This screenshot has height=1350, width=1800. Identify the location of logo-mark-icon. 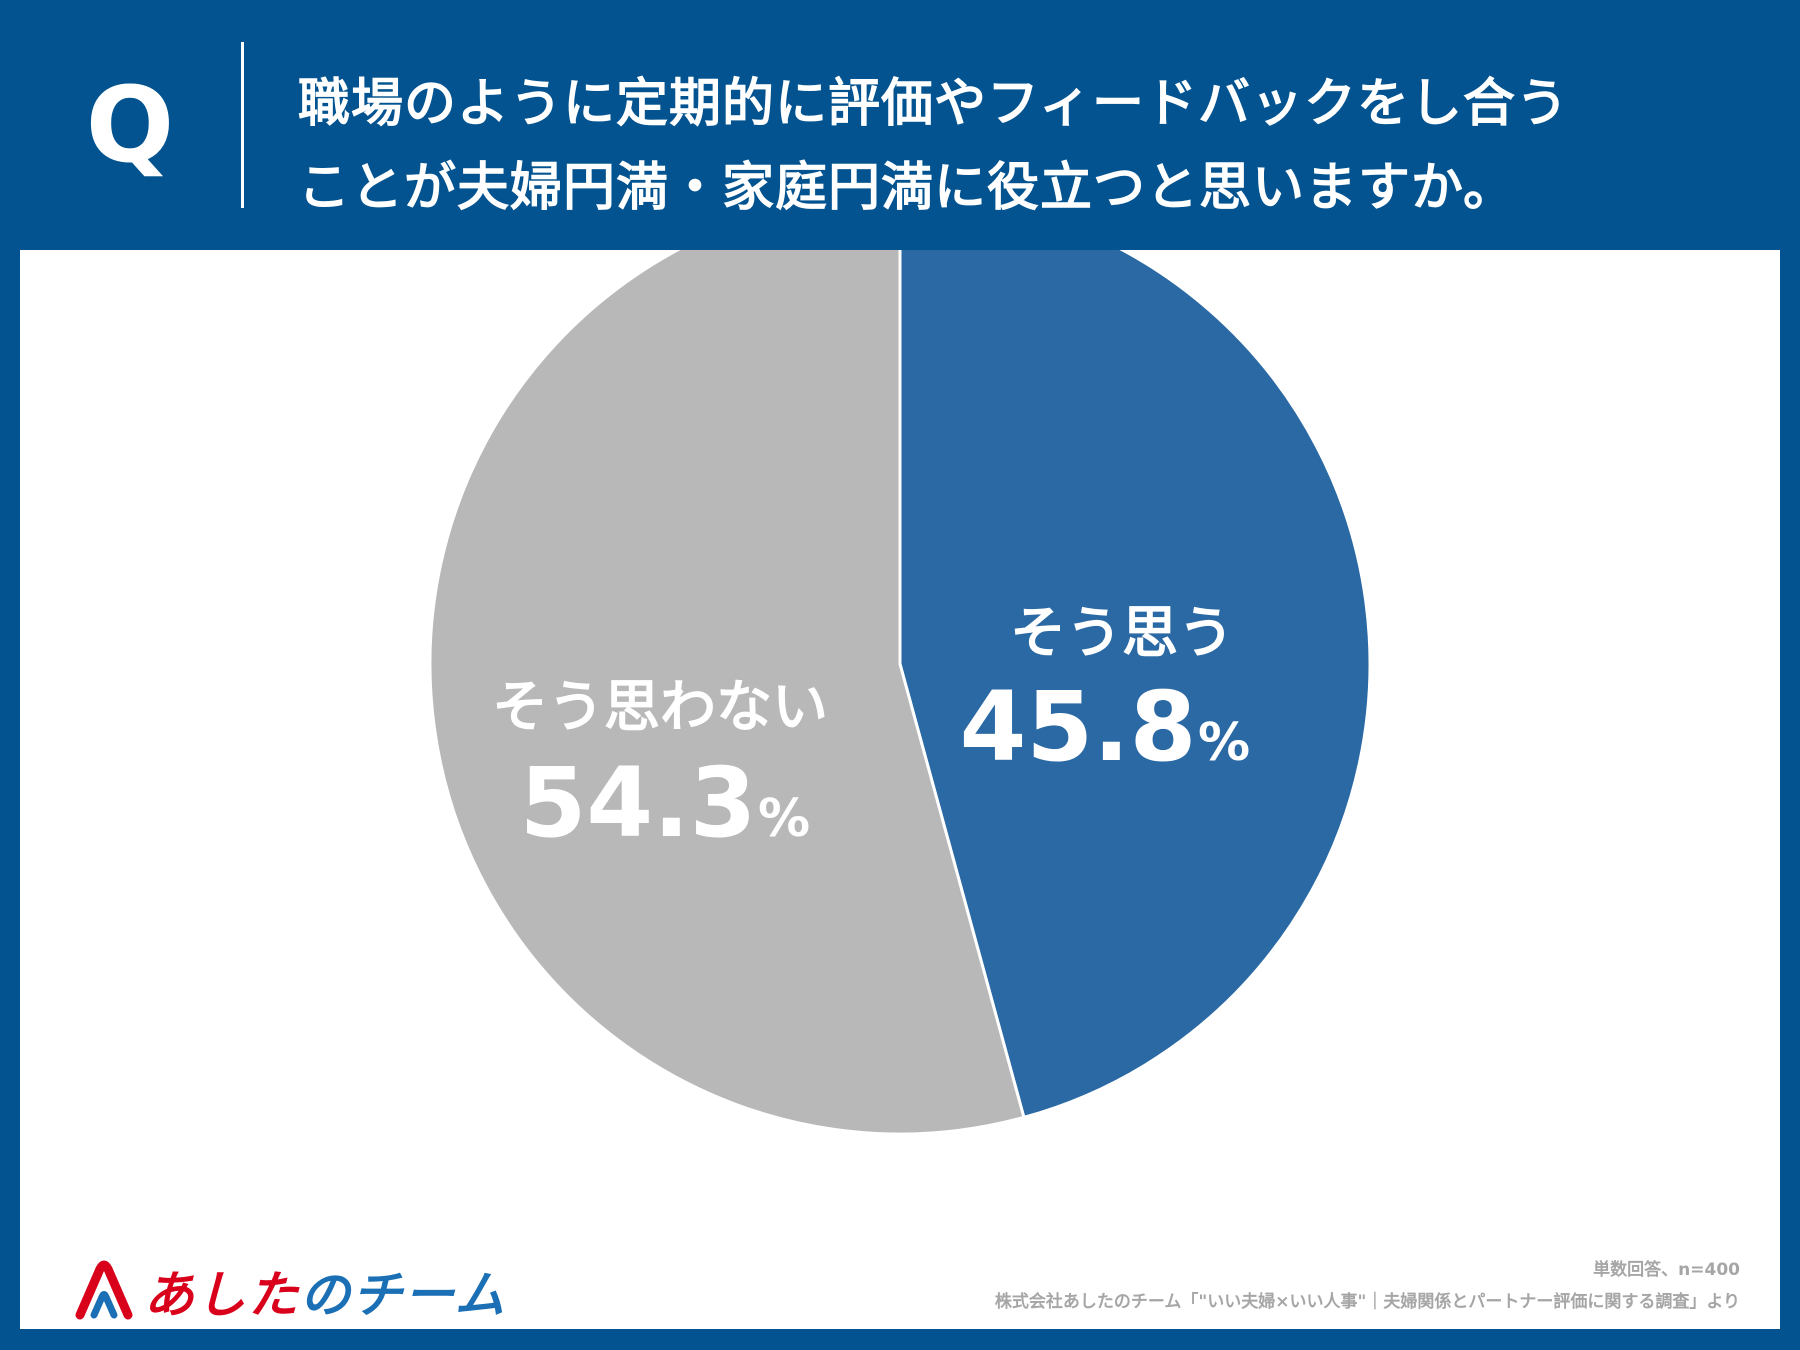
(104, 1290).